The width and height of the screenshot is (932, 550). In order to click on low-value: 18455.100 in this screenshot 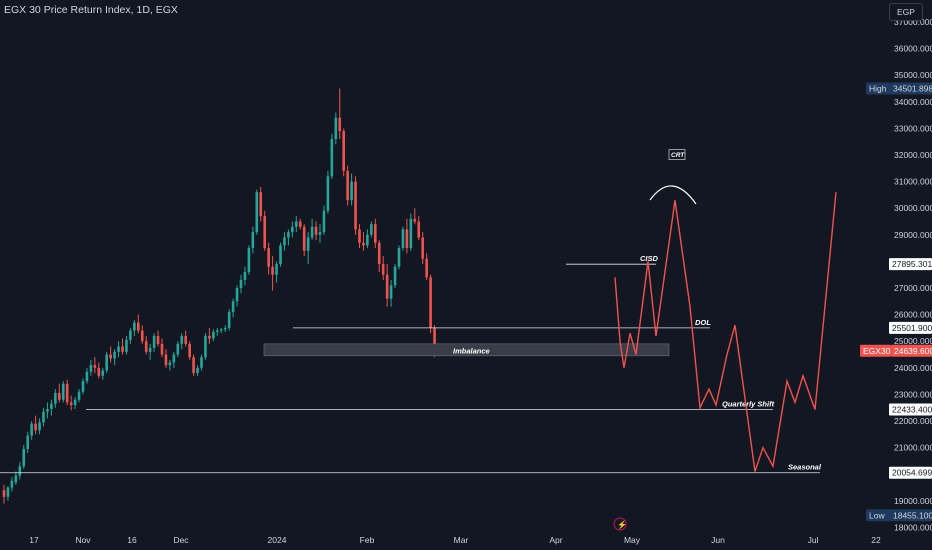, I will do `click(912, 515)`.